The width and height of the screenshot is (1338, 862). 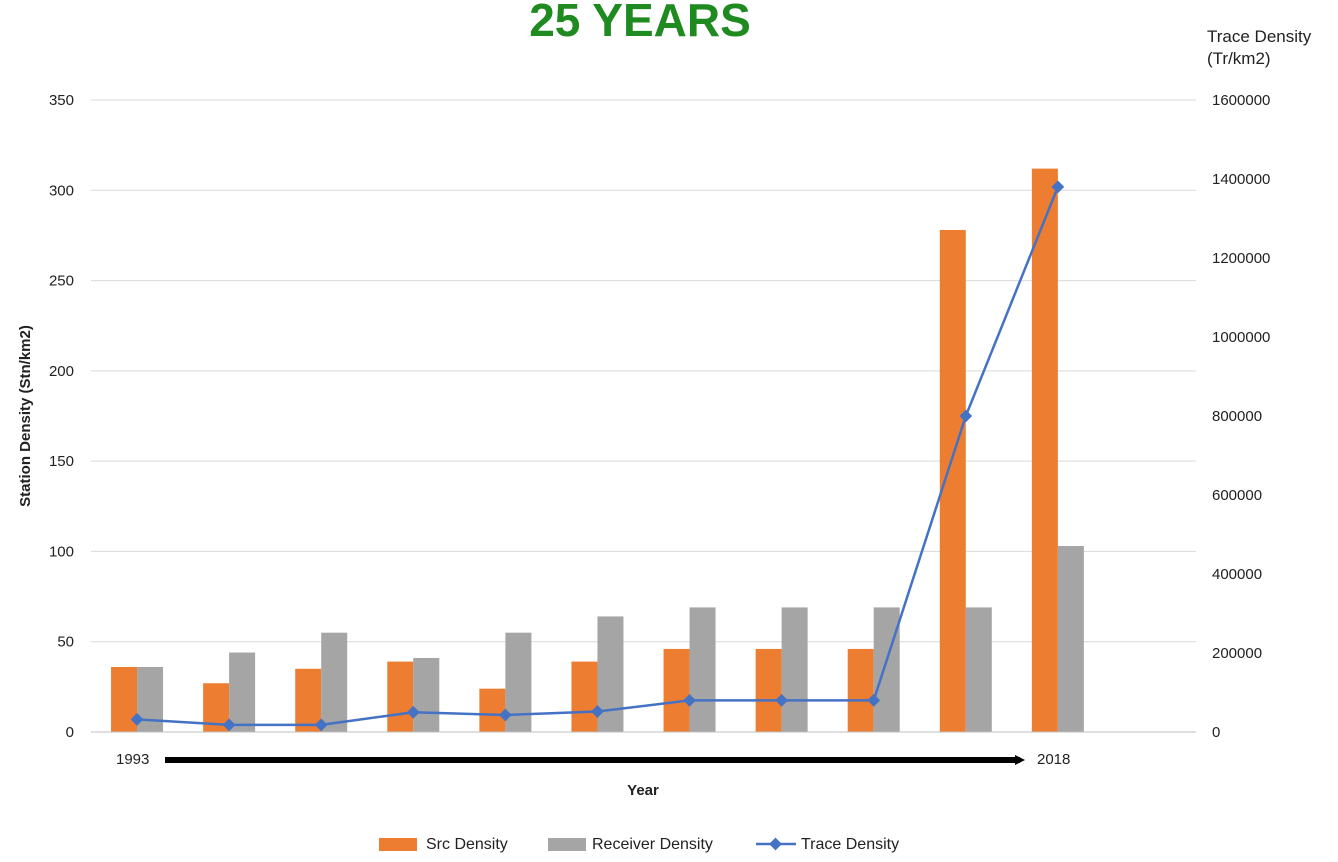 What do you see at coordinates (61, 461) in the screenshot?
I see `y-tick-label: 150` at bounding box center [61, 461].